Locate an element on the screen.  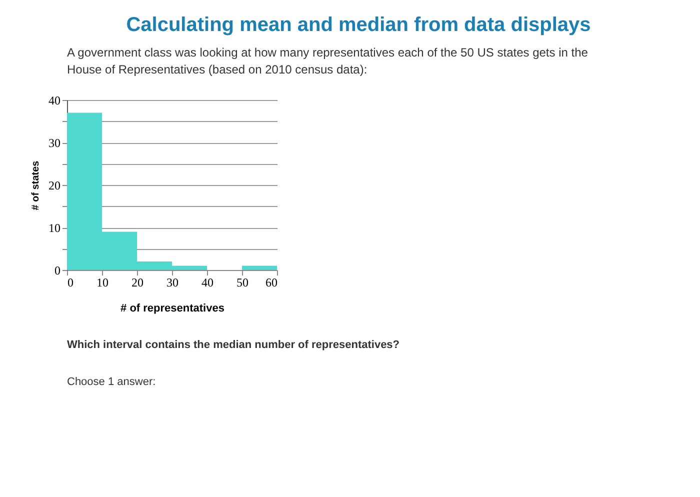
x-tick-label: 0 is located at coordinates (71, 283).